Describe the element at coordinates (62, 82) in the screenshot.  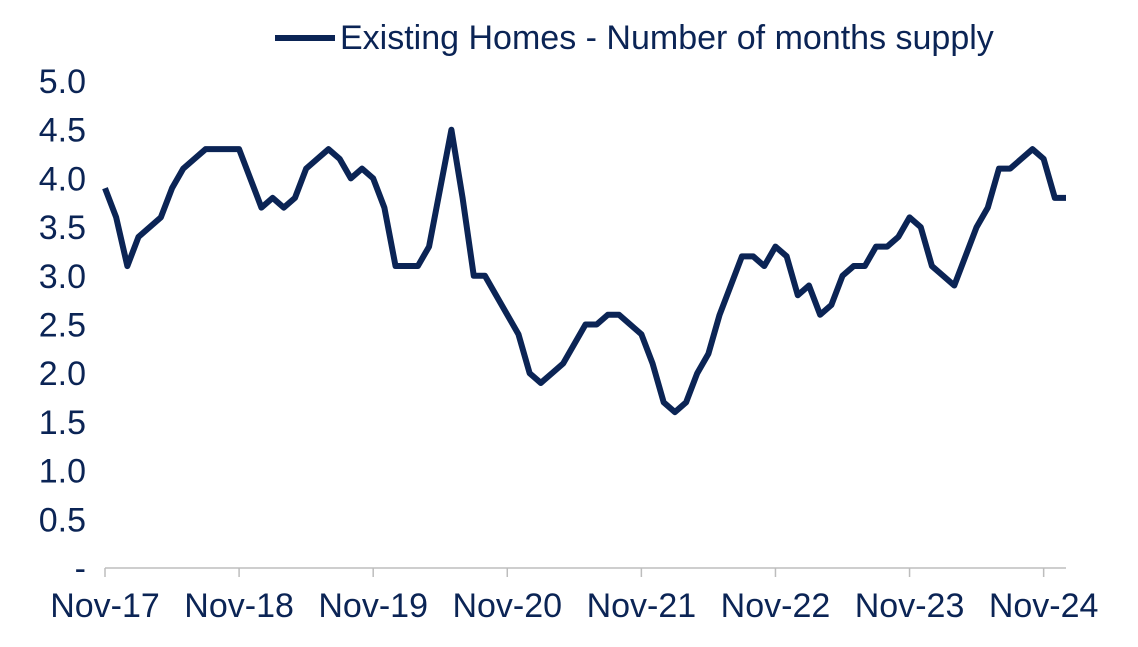
I see `y-tick-label: 5.0` at that location.